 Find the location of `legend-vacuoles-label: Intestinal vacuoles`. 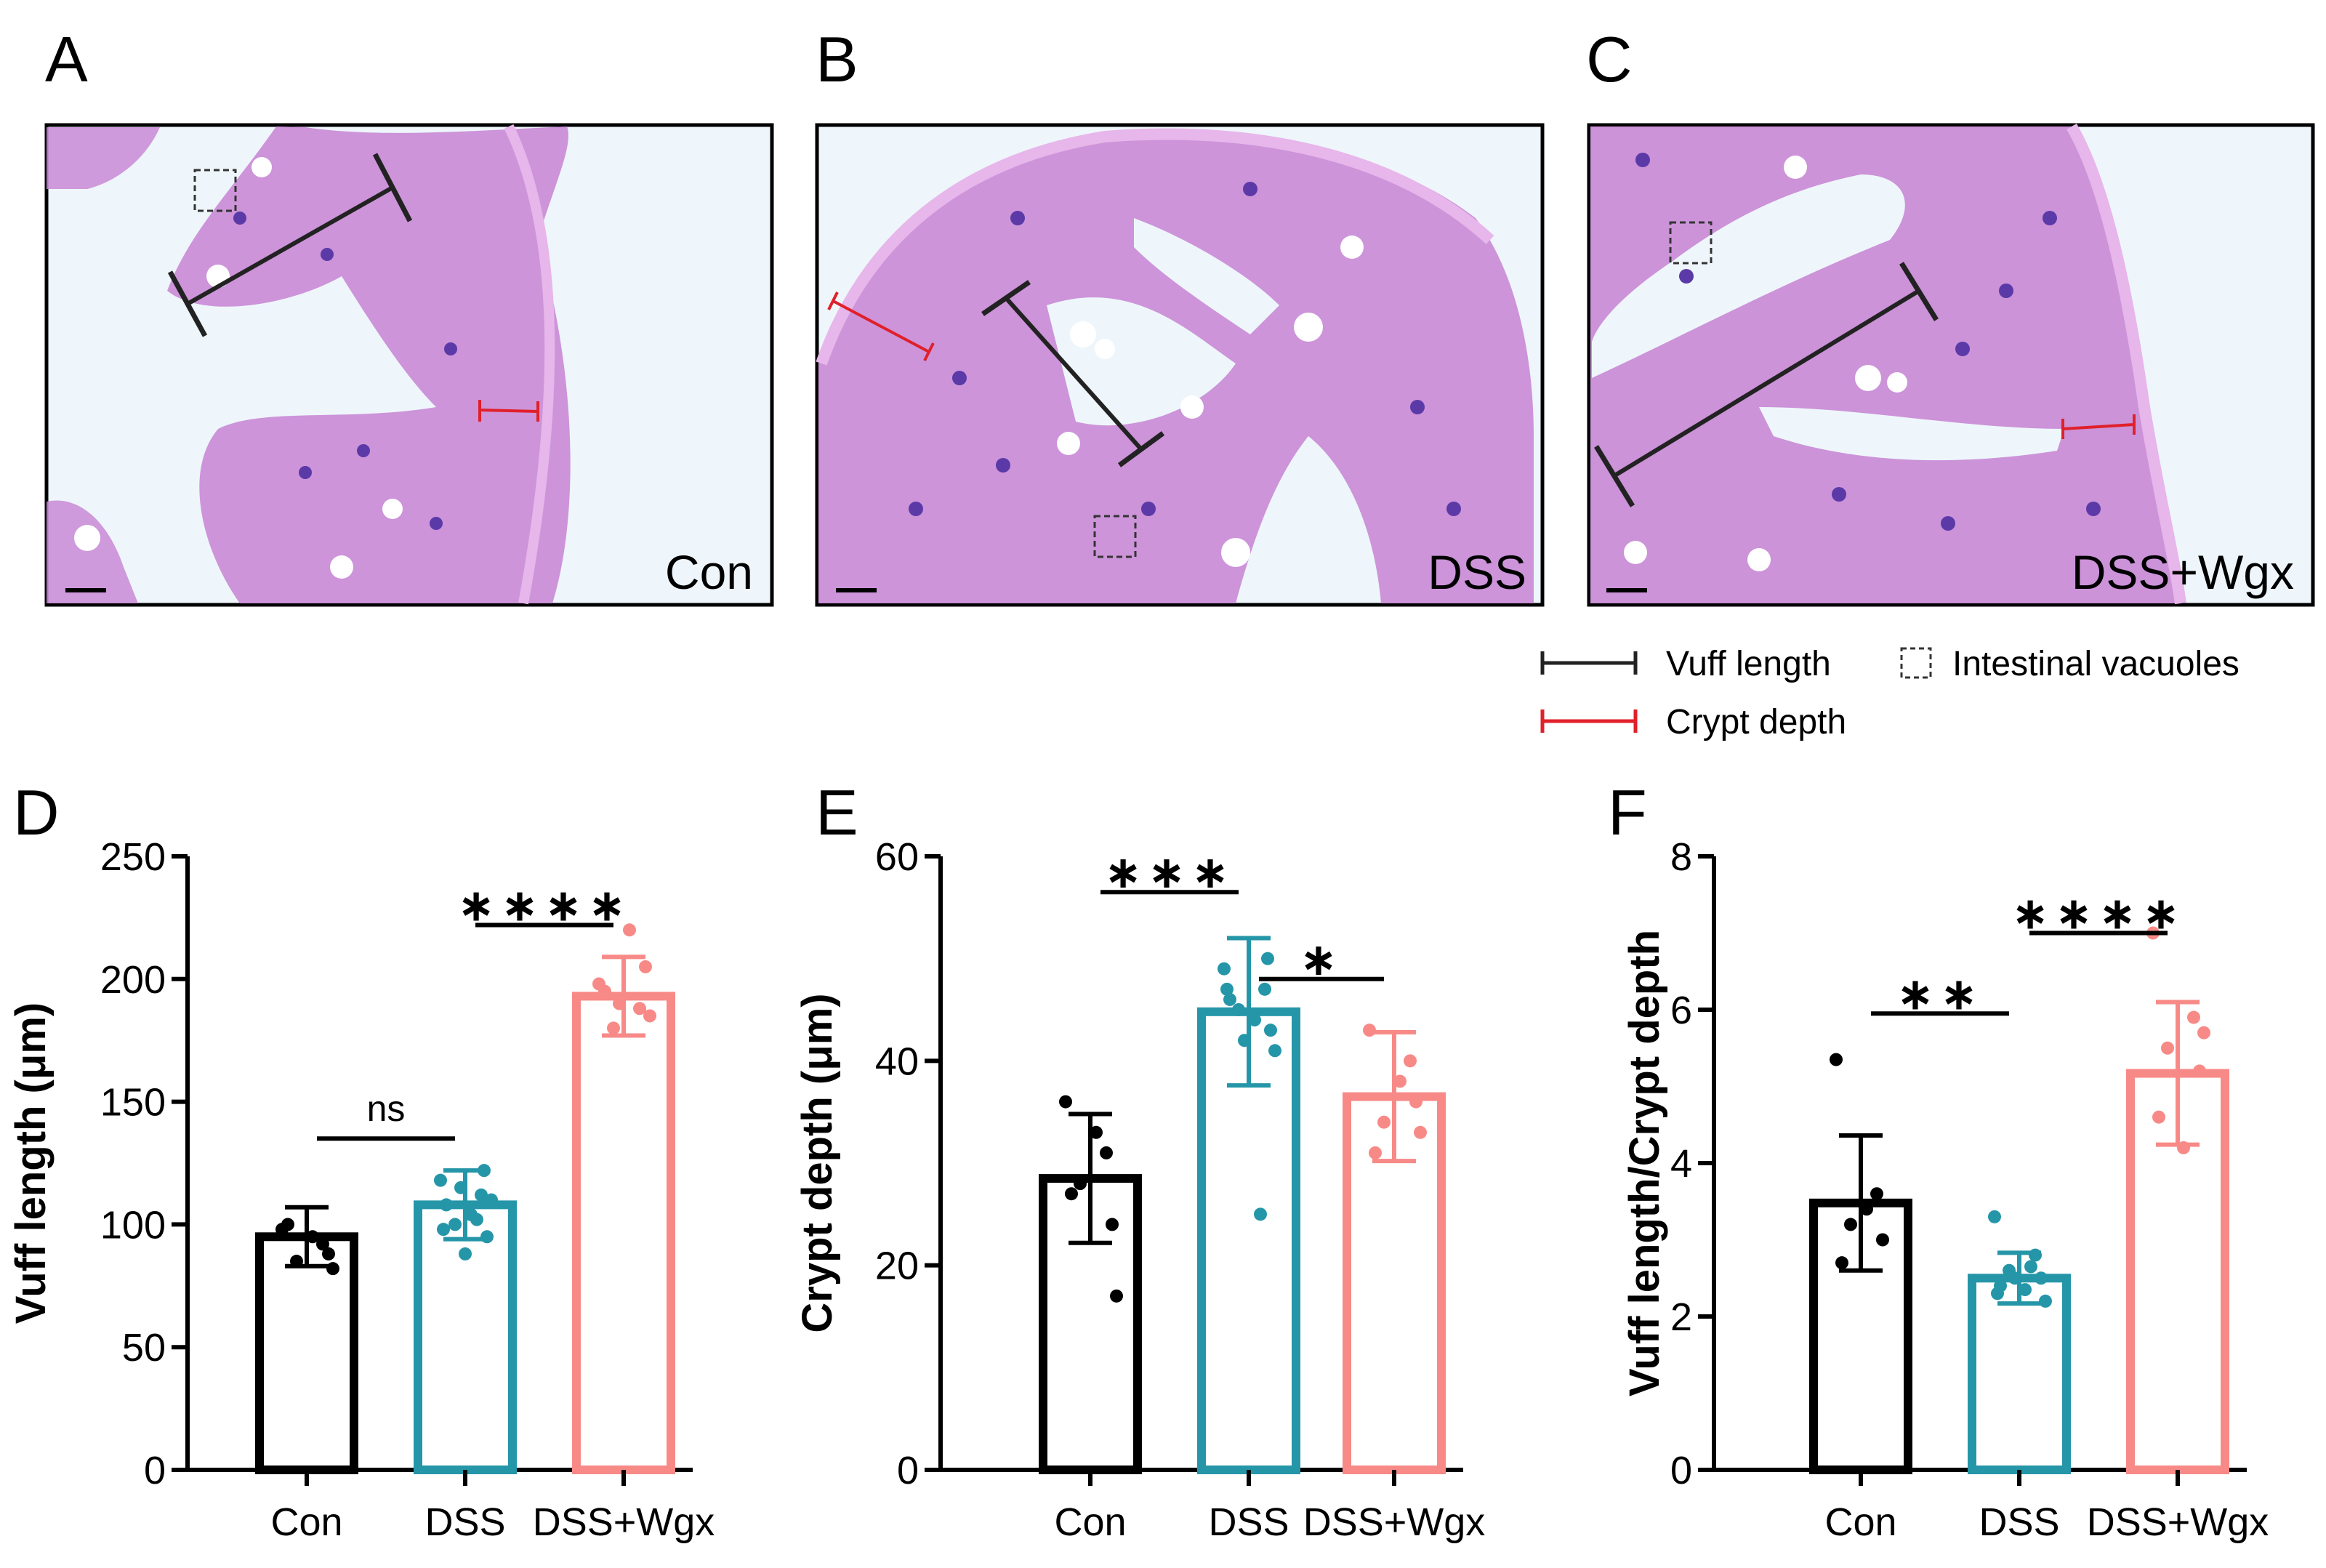

legend-vacuoles-label: Intestinal vacuoles is located at coordinates (2096, 664).